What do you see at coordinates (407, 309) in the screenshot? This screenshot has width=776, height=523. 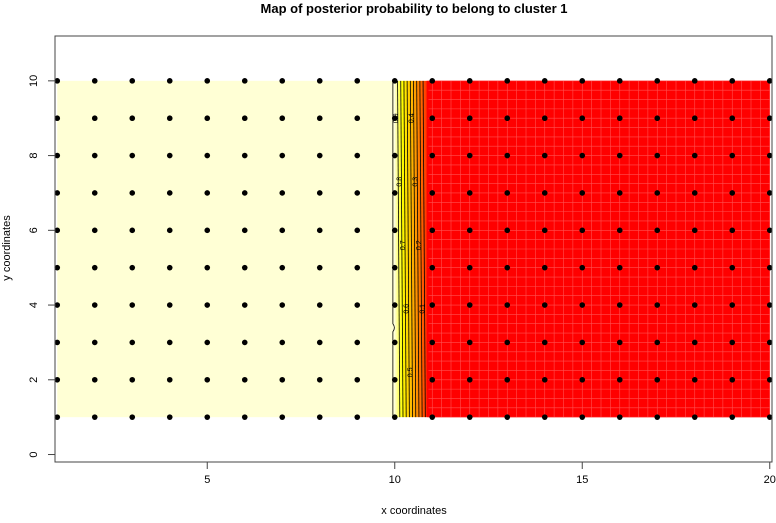 I see `contour-label: 0.6` at bounding box center [407, 309].